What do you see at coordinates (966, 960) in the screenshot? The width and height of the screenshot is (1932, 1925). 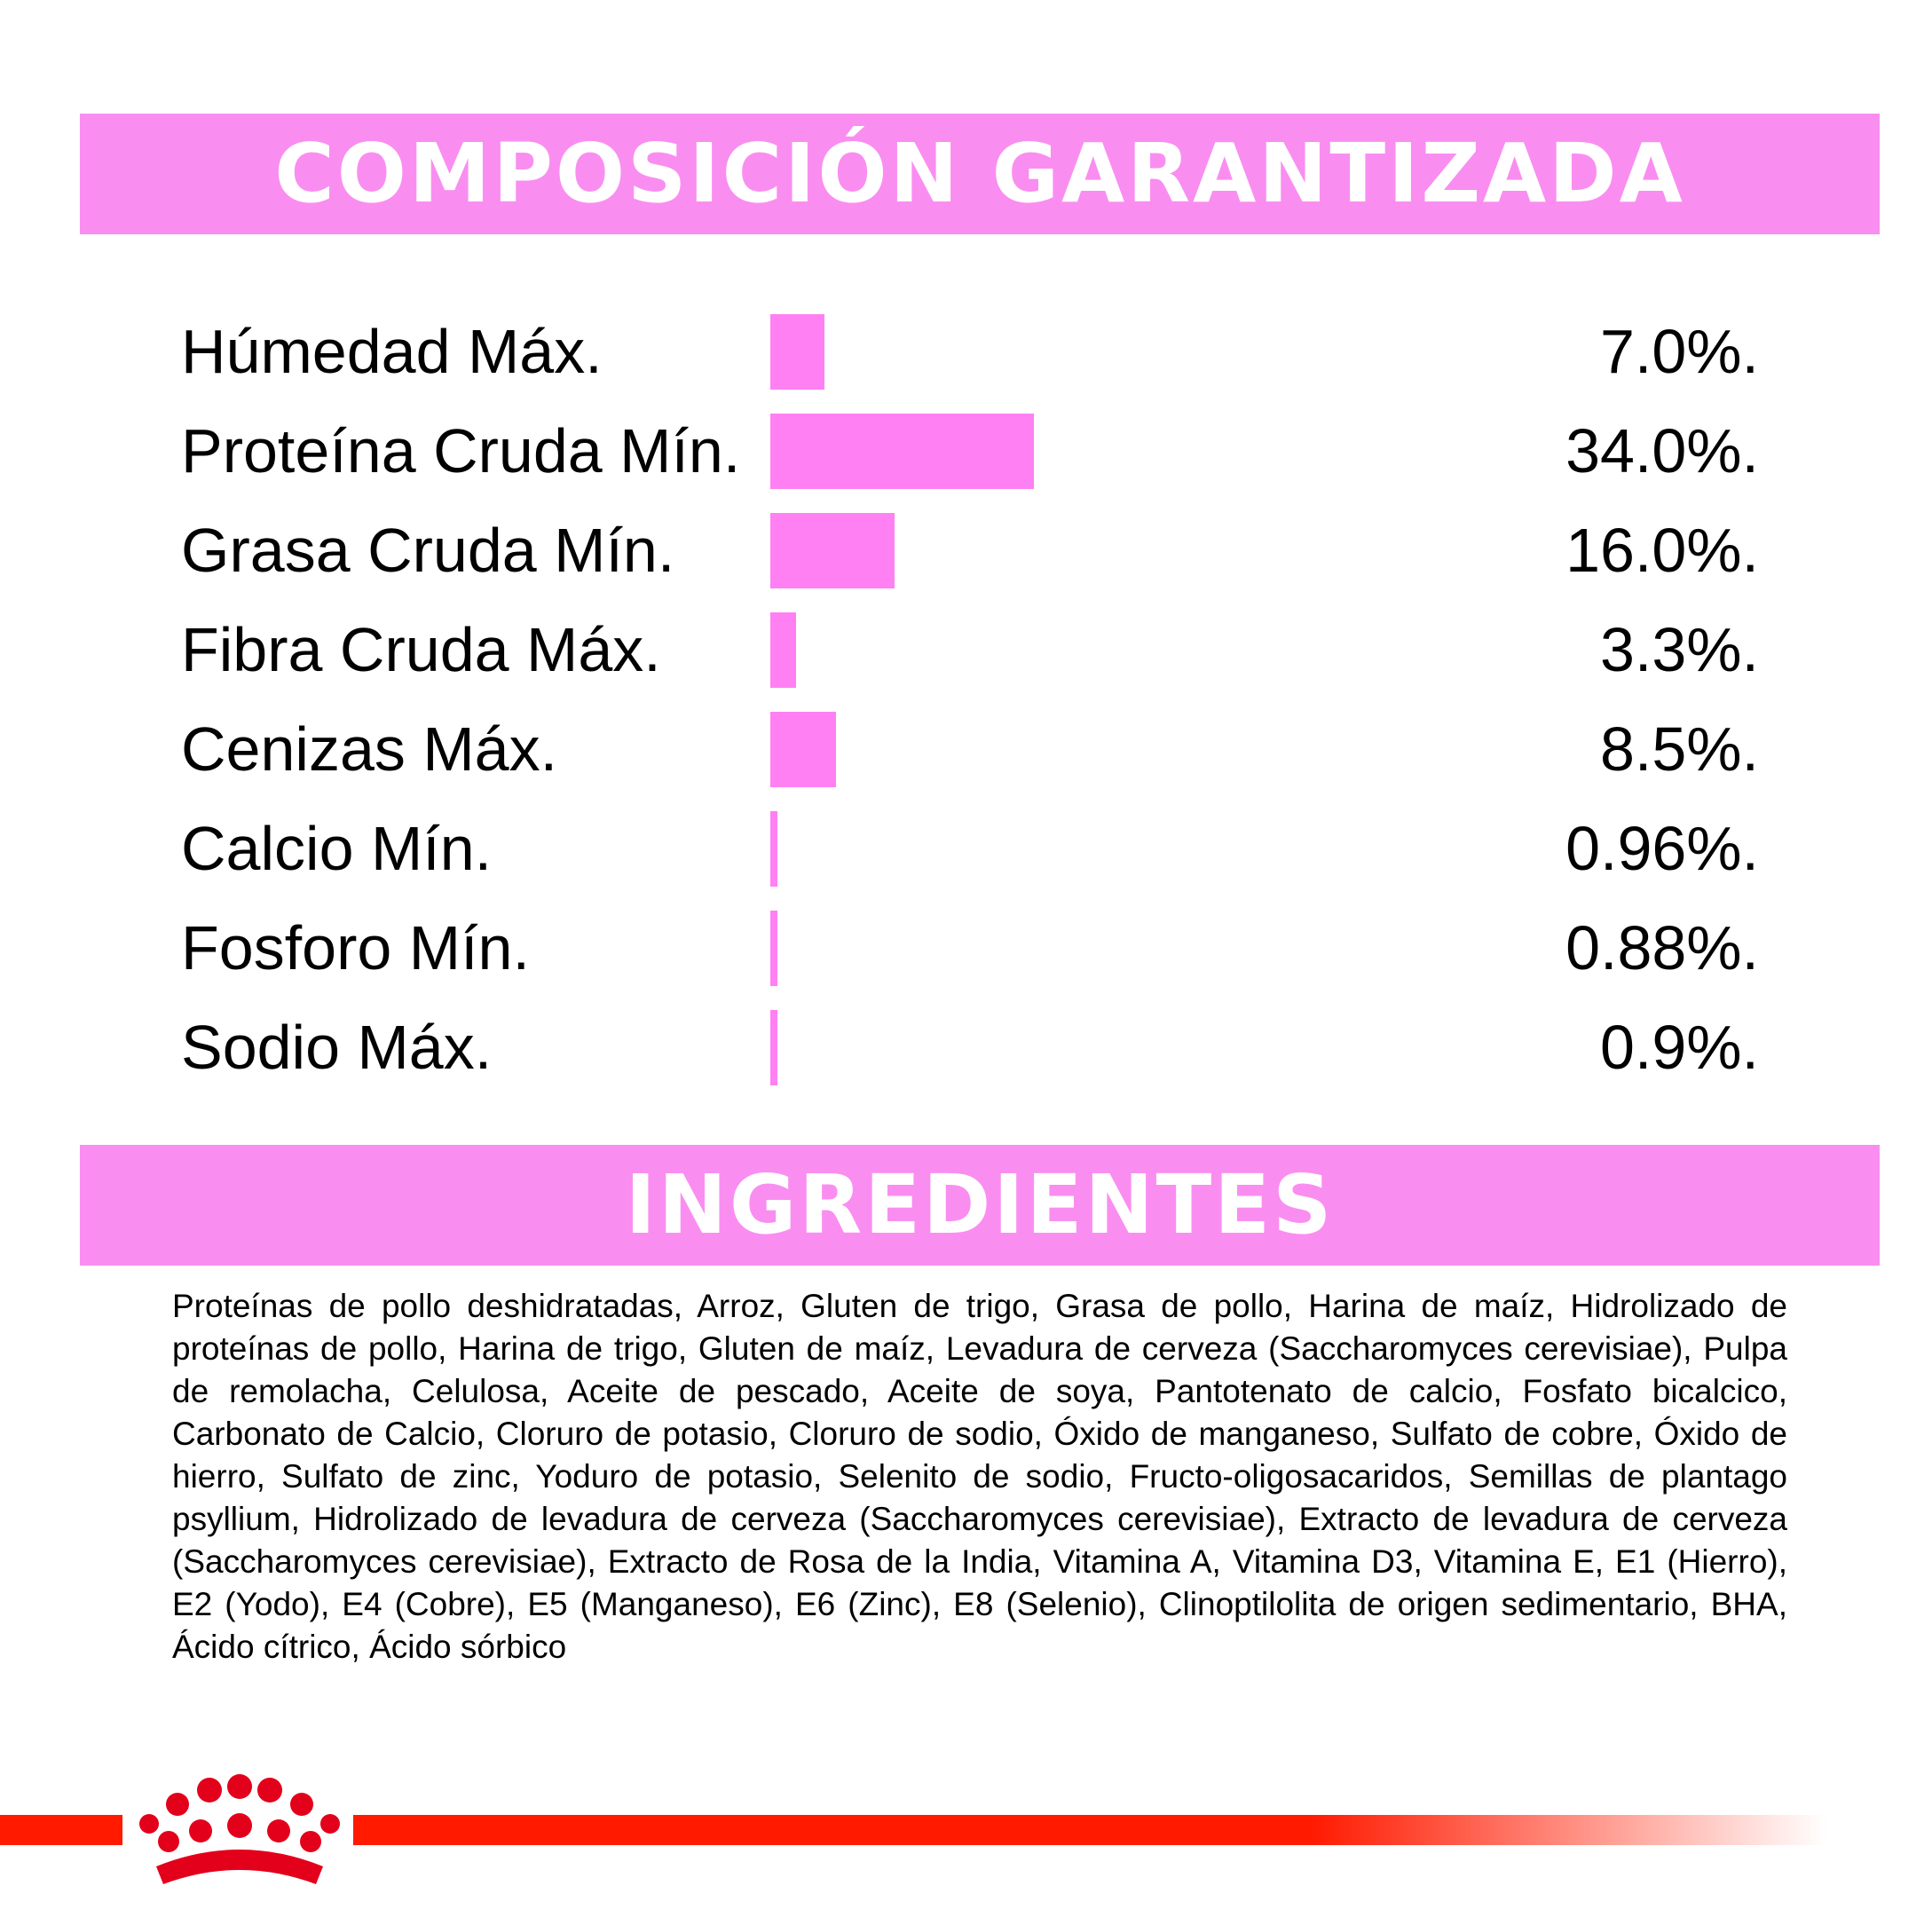 I see `chart-row: Fosforo Mín. 0.88%.` at bounding box center [966, 960].